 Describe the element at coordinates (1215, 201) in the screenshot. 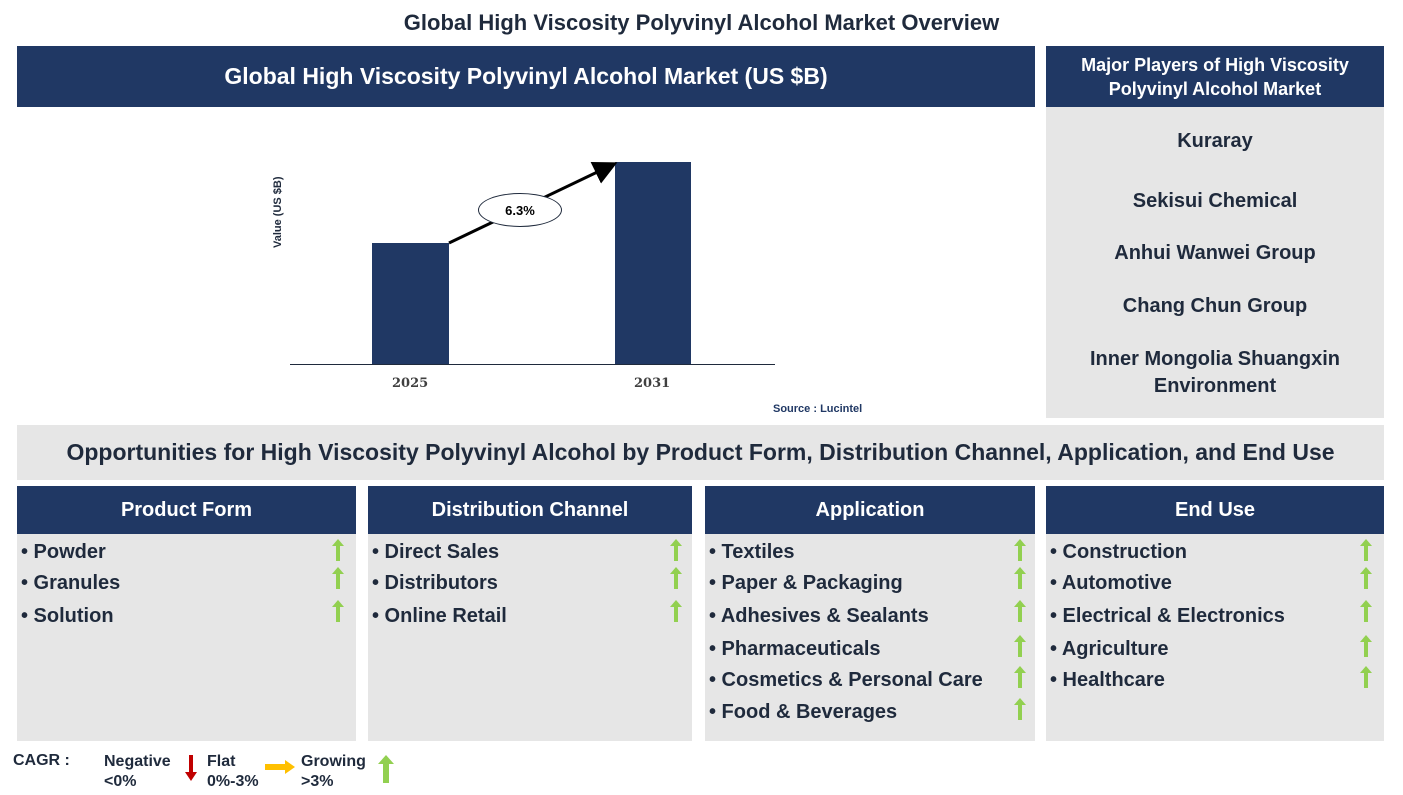

I see `player-item: Sekisui Chemical` at that location.